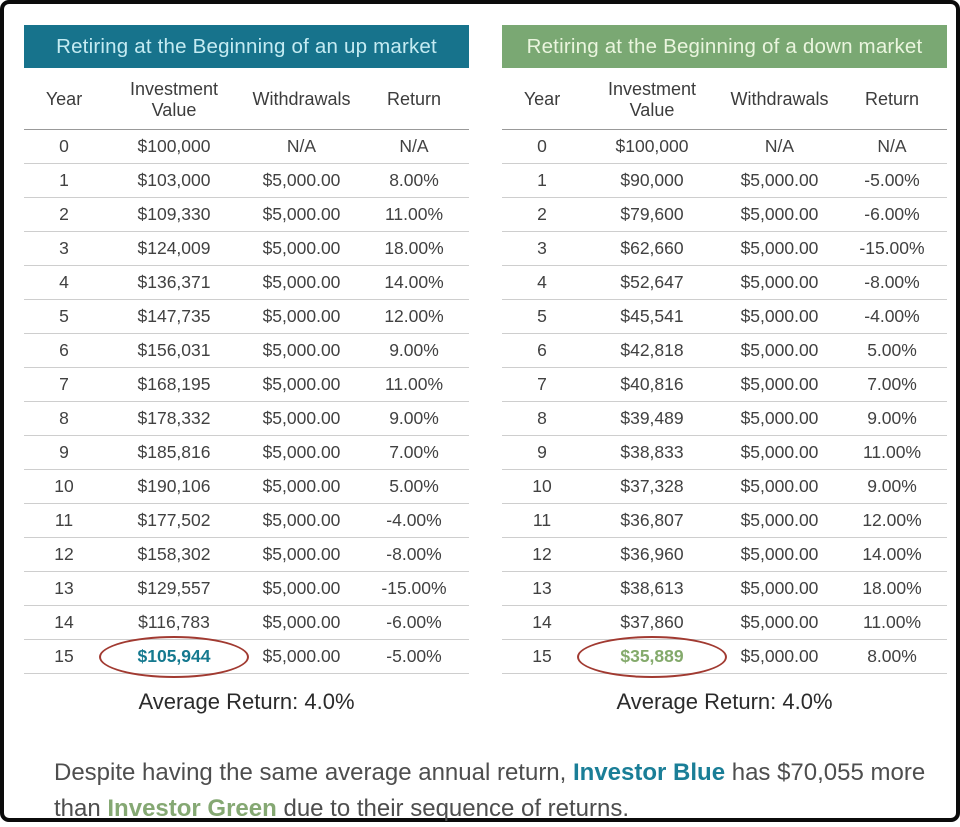 Image resolution: width=960 pixels, height=827 pixels. What do you see at coordinates (652, 452) in the screenshot?
I see `investment-value-cell: $38,833` at bounding box center [652, 452].